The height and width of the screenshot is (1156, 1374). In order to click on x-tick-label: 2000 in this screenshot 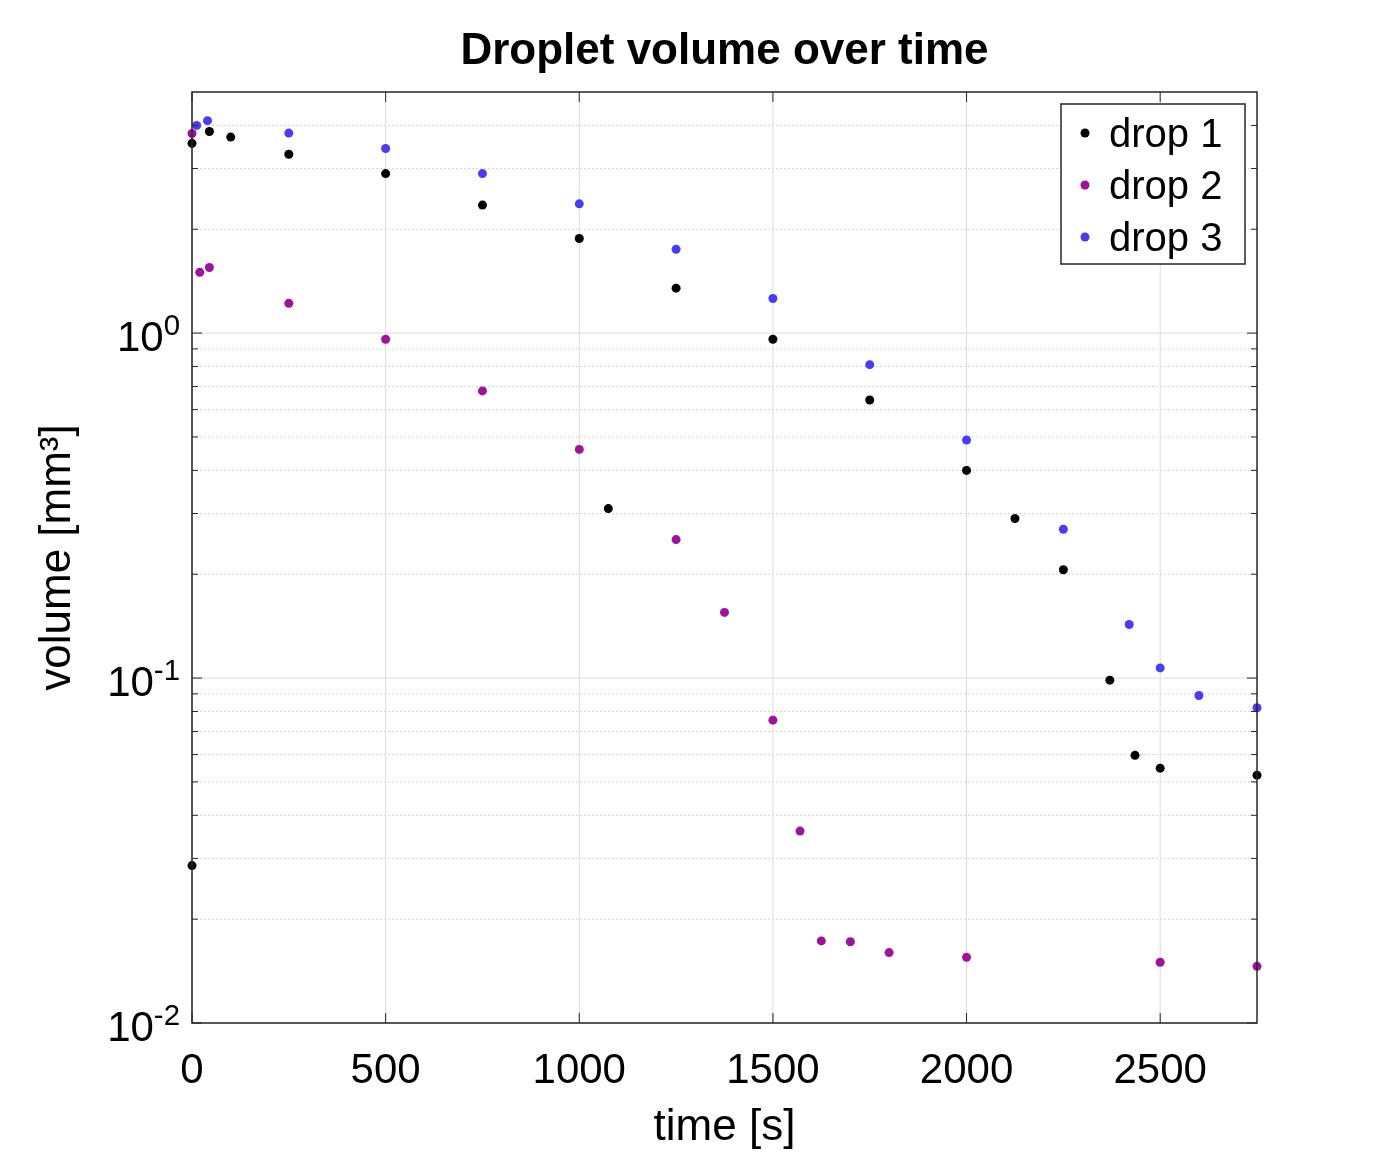, I will do `click(966, 1068)`.